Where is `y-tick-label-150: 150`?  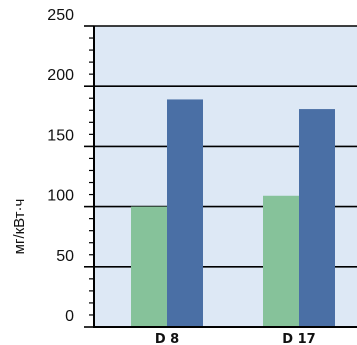
y-tick-label-150: 150 is located at coordinates (60, 135).